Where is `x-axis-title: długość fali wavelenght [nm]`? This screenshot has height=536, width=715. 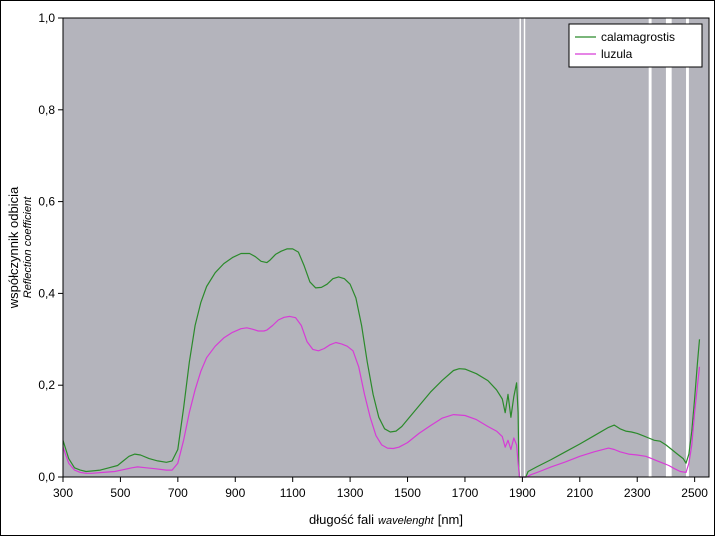
x-axis-title: długość fali wavelenght [nm] is located at coordinates (386, 519).